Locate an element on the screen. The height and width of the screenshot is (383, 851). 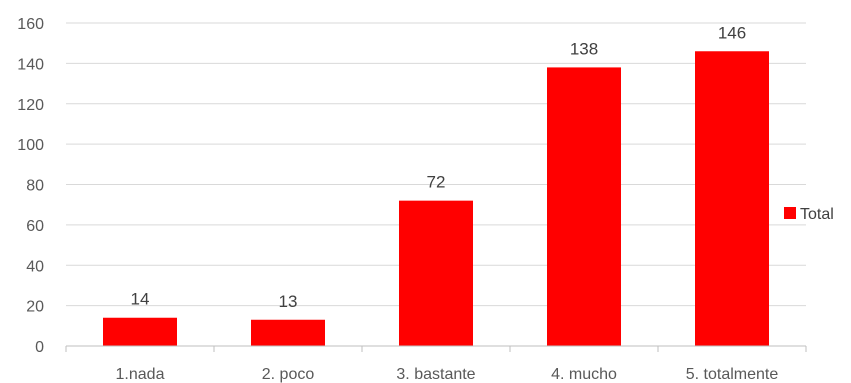
y-tick-label: 140 is located at coordinates (30, 64).